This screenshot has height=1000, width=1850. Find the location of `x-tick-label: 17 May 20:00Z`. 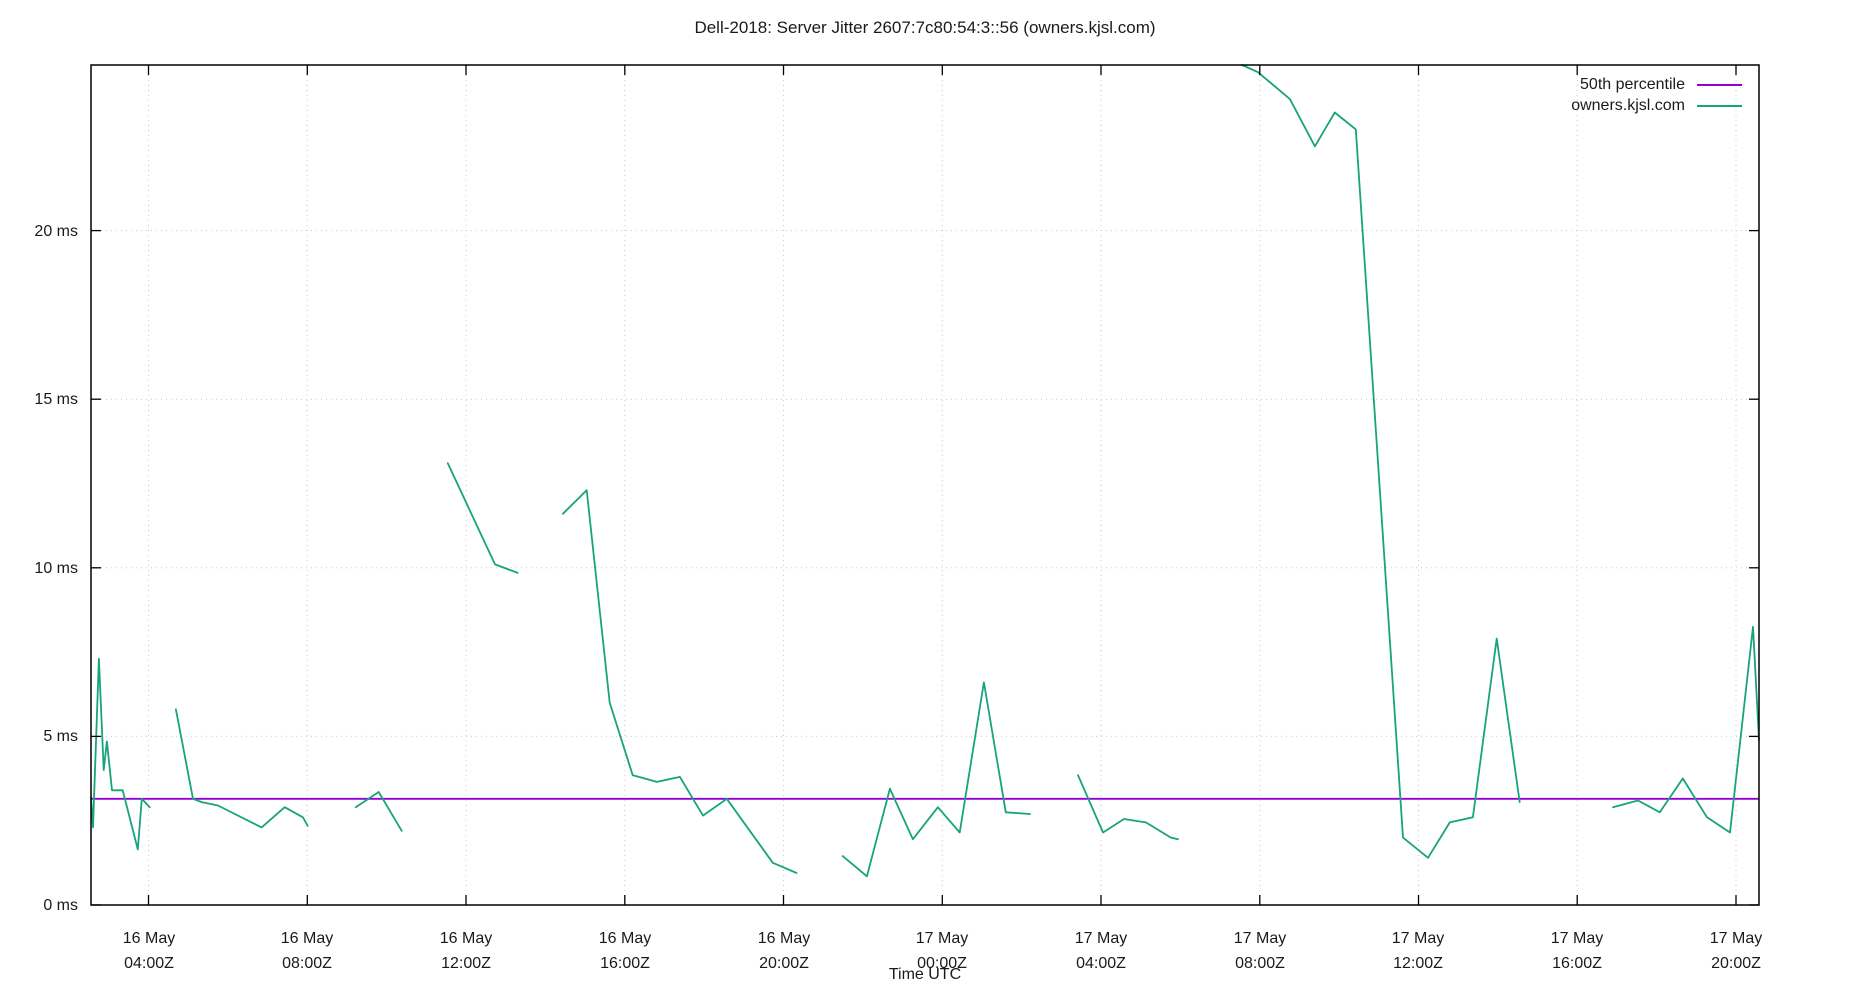

x-tick-label: 17 May 20:00Z is located at coordinates (1736, 951).